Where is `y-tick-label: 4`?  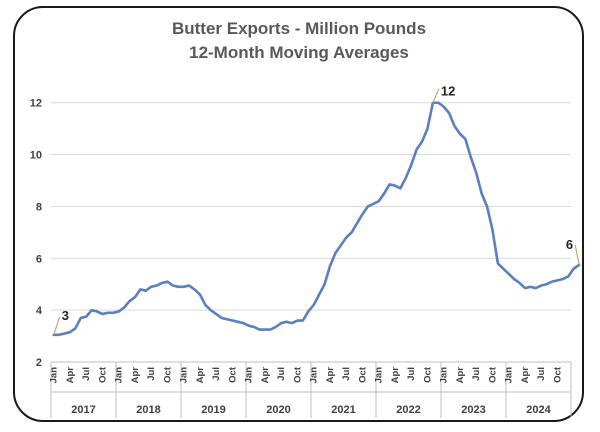
y-tick-label: 4 is located at coordinates (39, 311).